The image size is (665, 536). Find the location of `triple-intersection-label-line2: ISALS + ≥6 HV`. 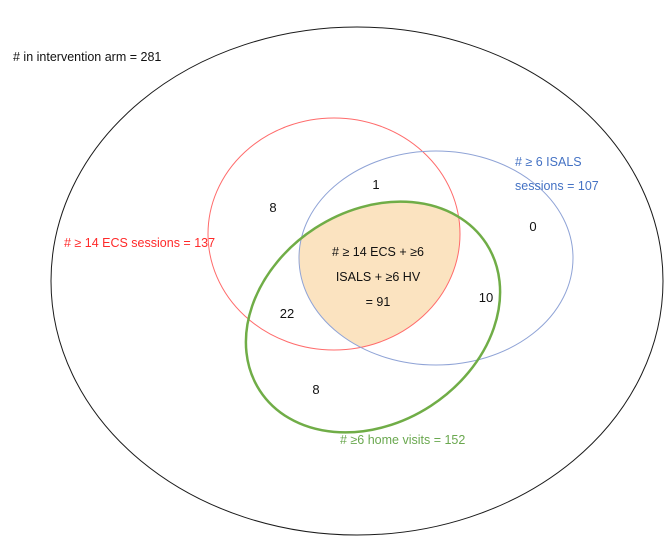

triple-intersection-label-line2: ISALS + ≥6 HV is located at coordinates (378, 277).